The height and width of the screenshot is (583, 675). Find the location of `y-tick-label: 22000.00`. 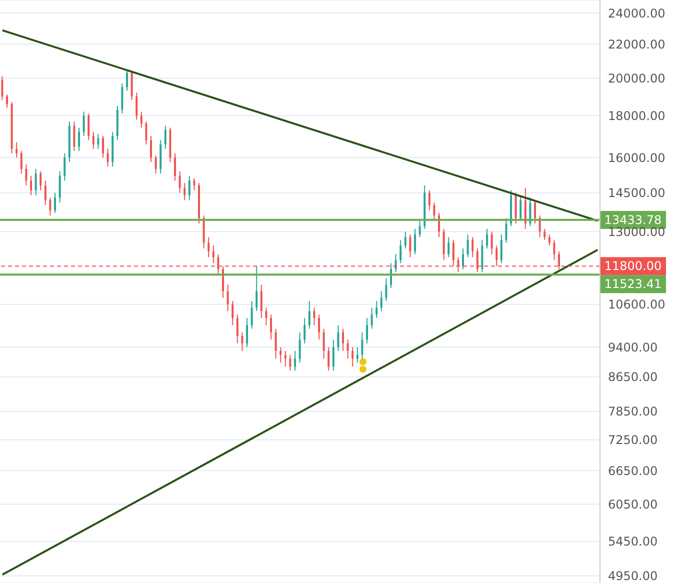

y-tick-label: 22000.00 is located at coordinates (637, 44).